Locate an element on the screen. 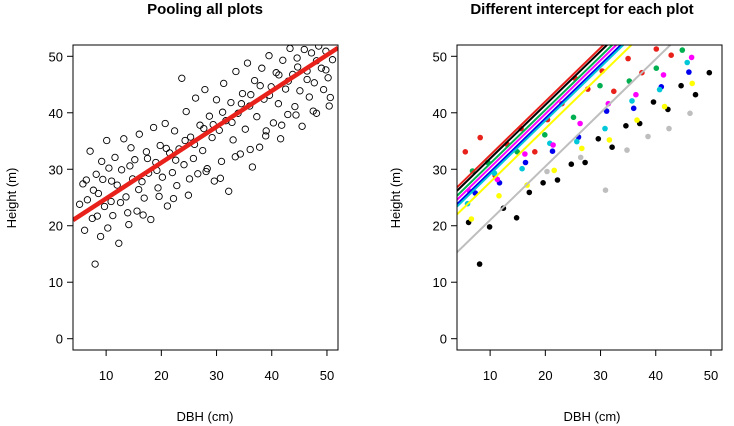 This screenshot has height=426, width=734. x-tick-label: 10 is located at coordinates (106, 375).